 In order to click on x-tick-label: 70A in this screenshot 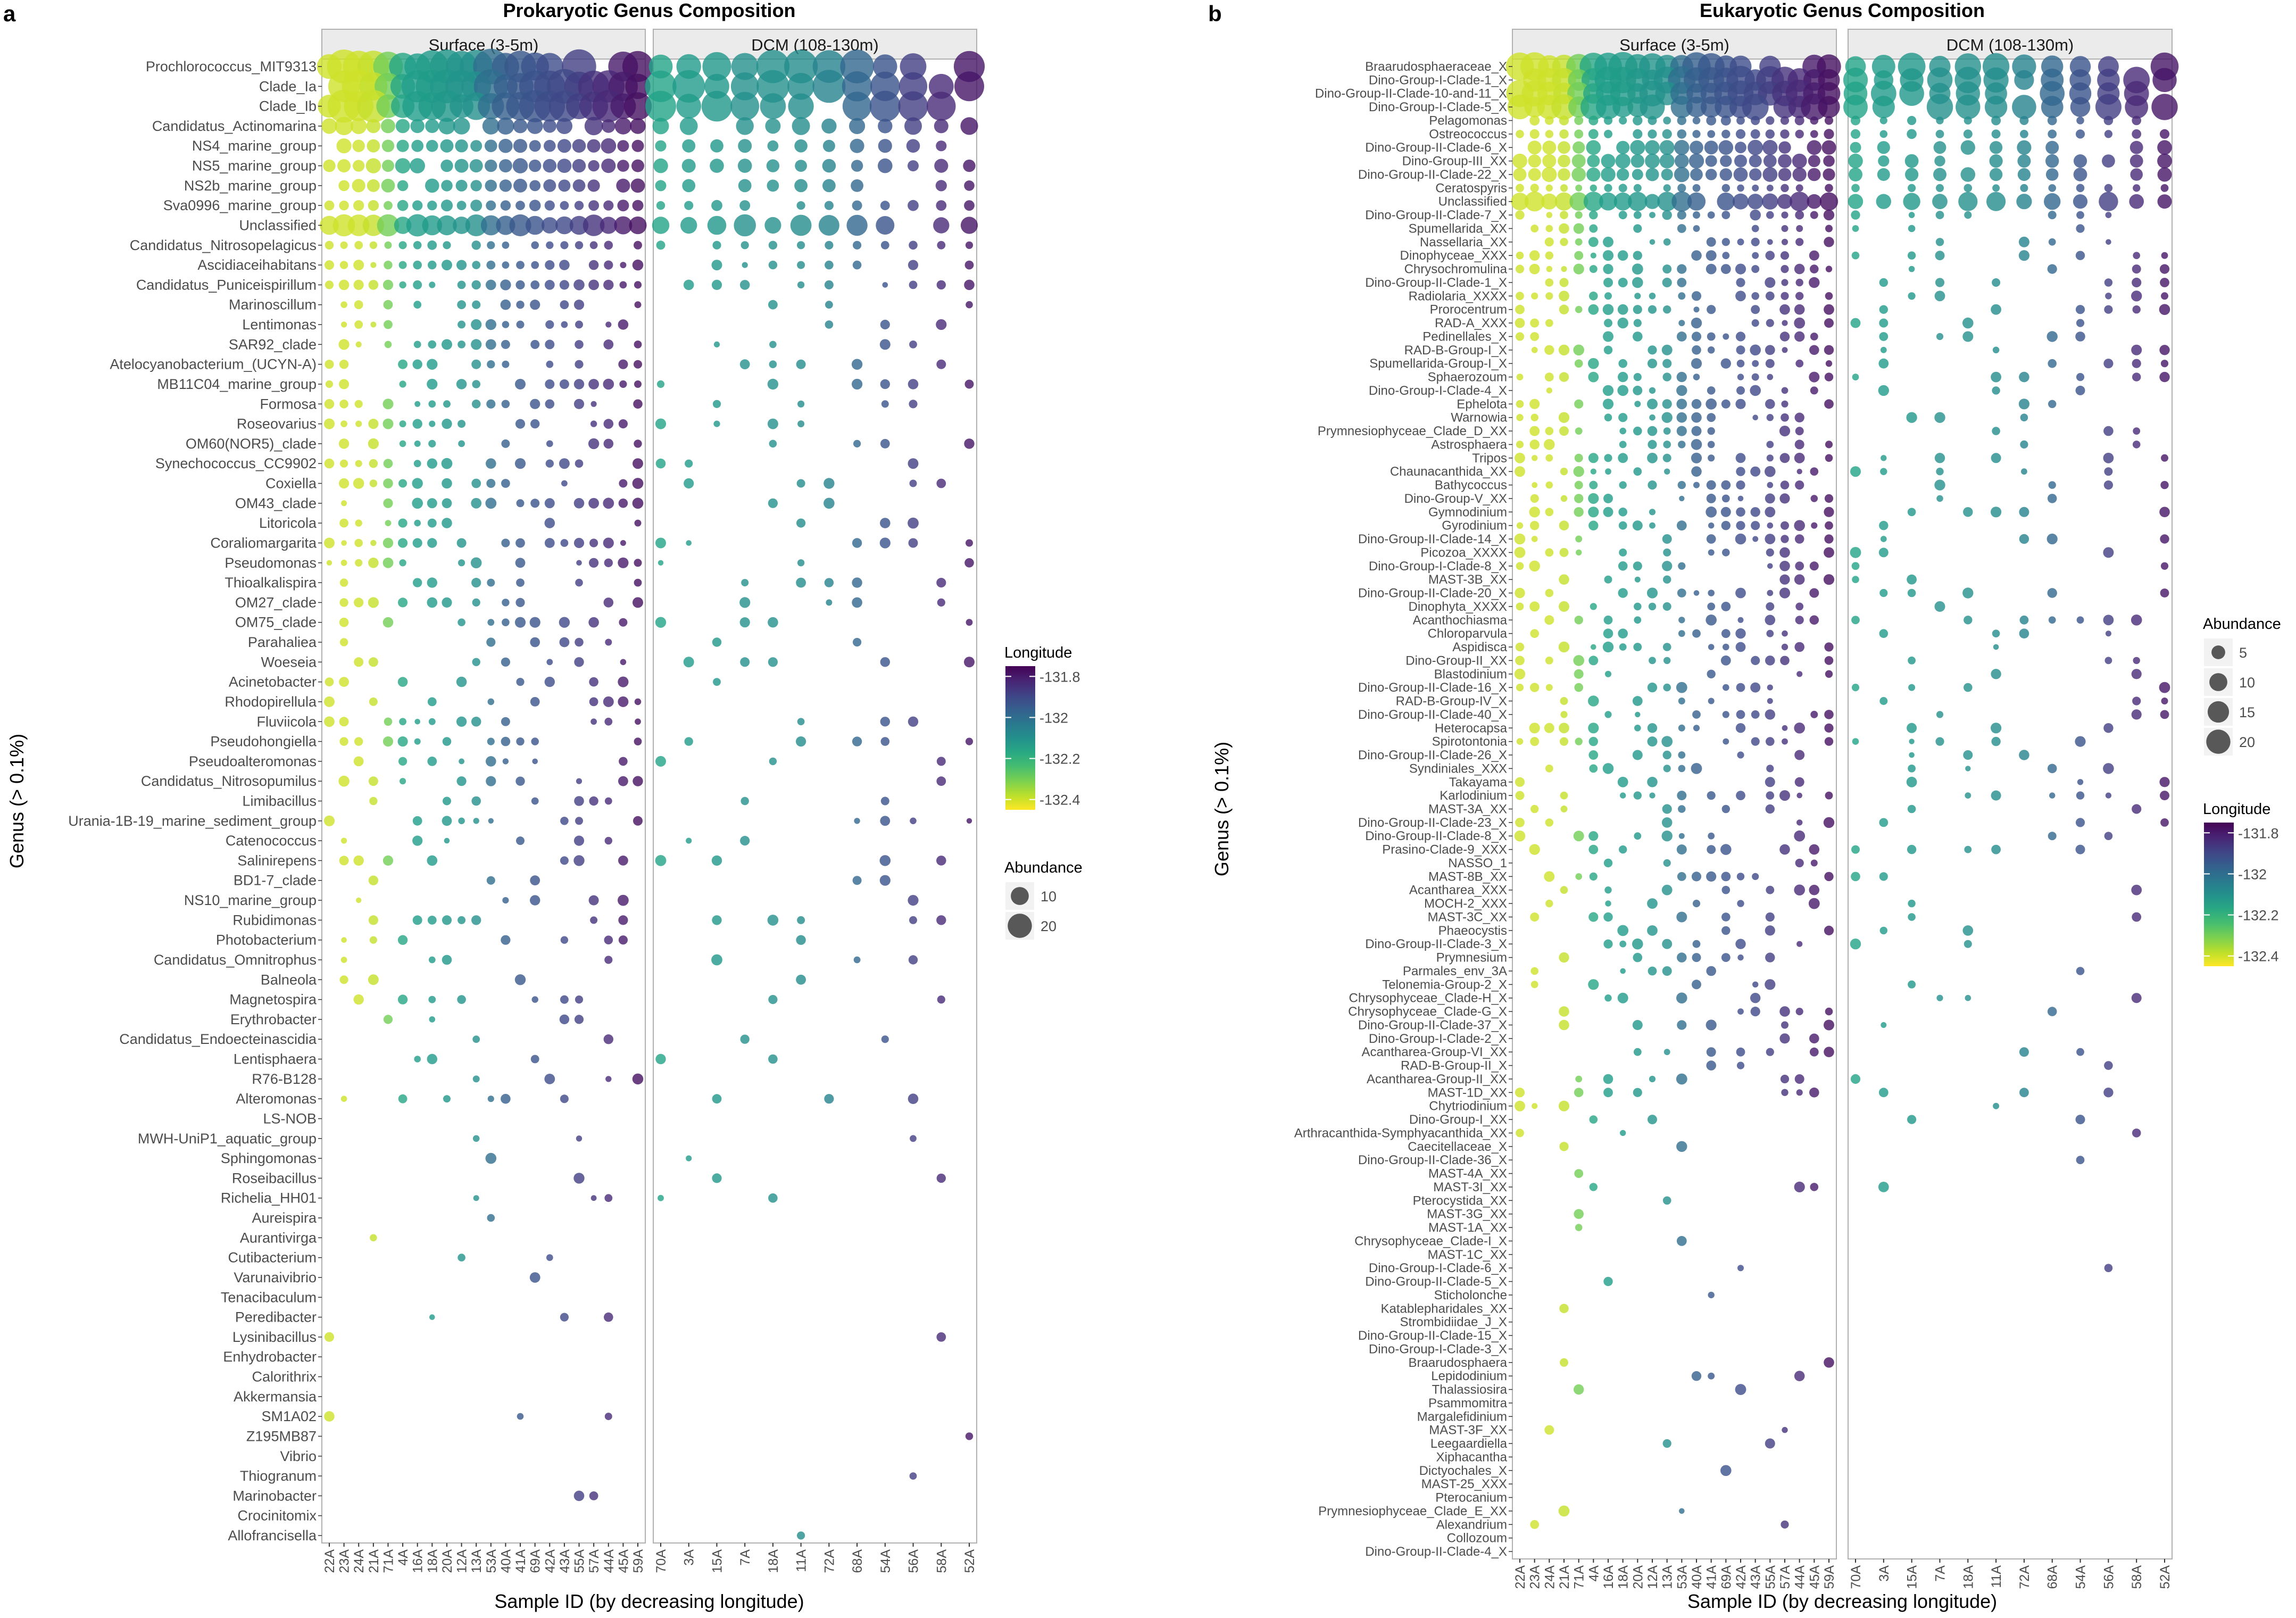, I will do `click(662, 1561)`.